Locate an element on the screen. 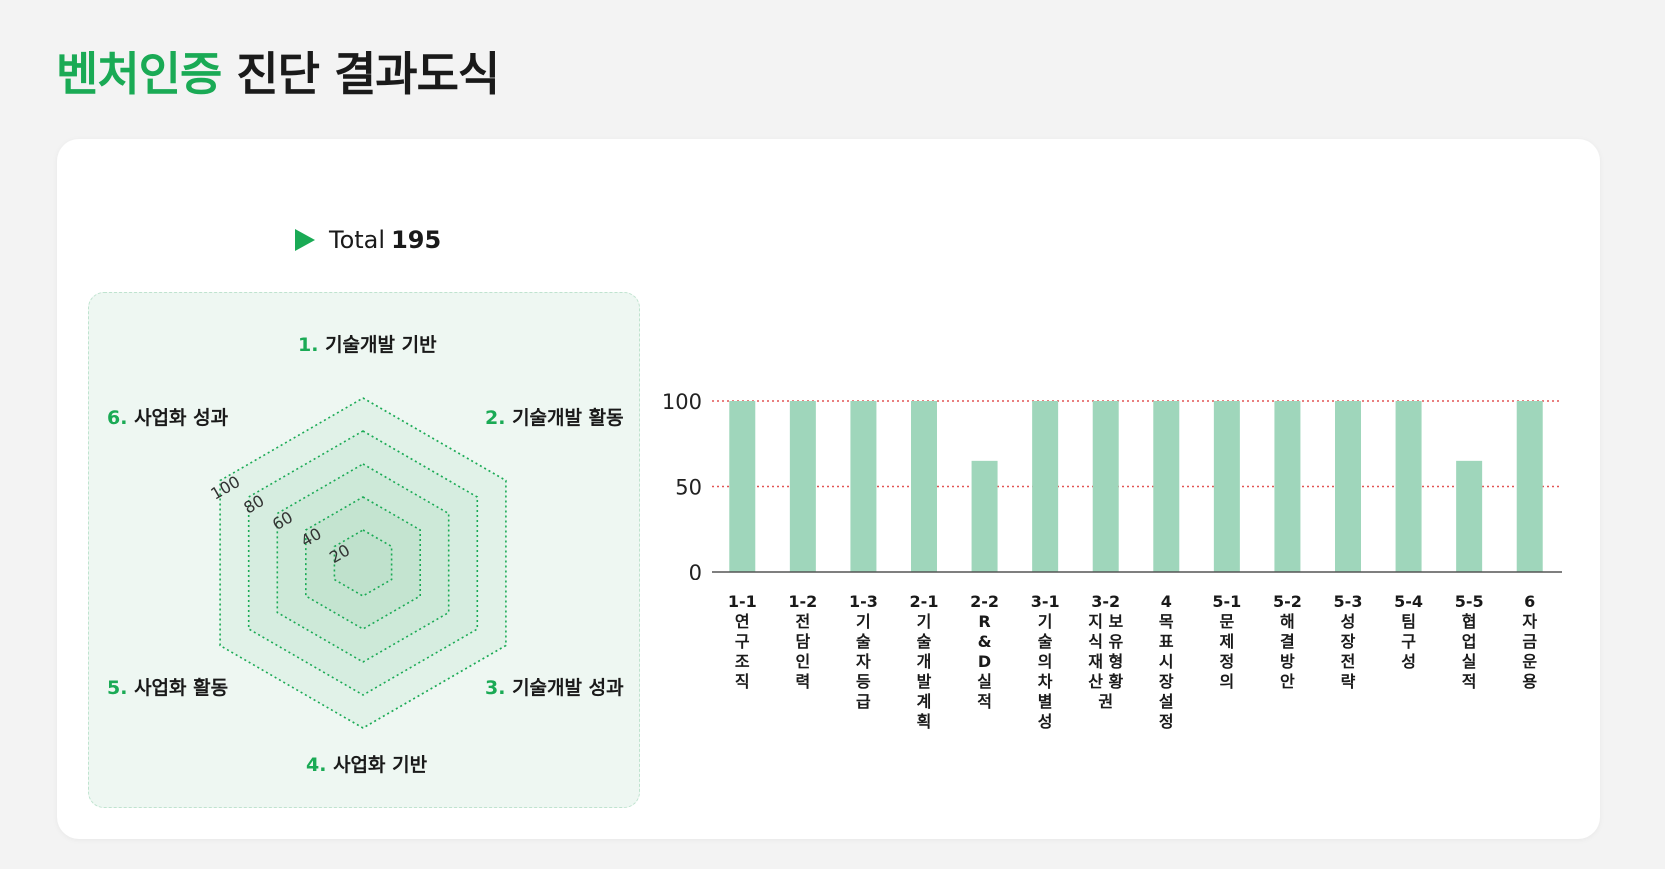 The width and height of the screenshot is (1665, 869). total-label: Total is located at coordinates (357, 240).